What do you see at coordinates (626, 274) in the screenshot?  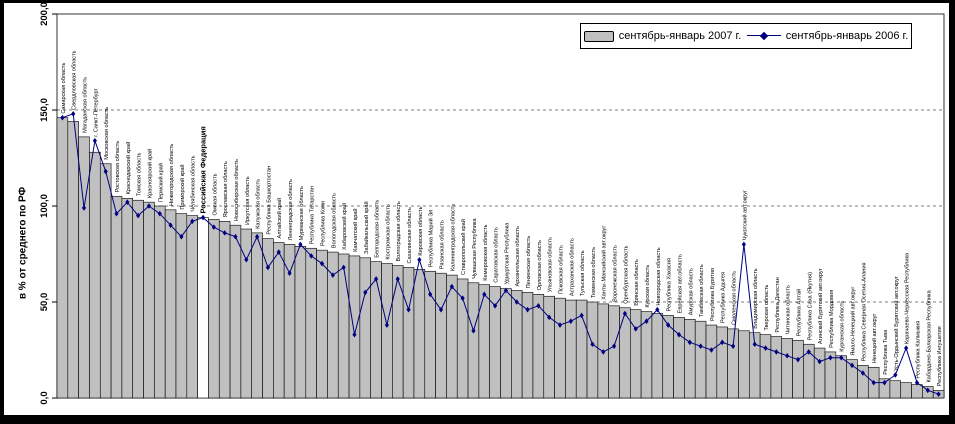 I see `category-label: Оренбургская область` at bounding box center [626, 274].